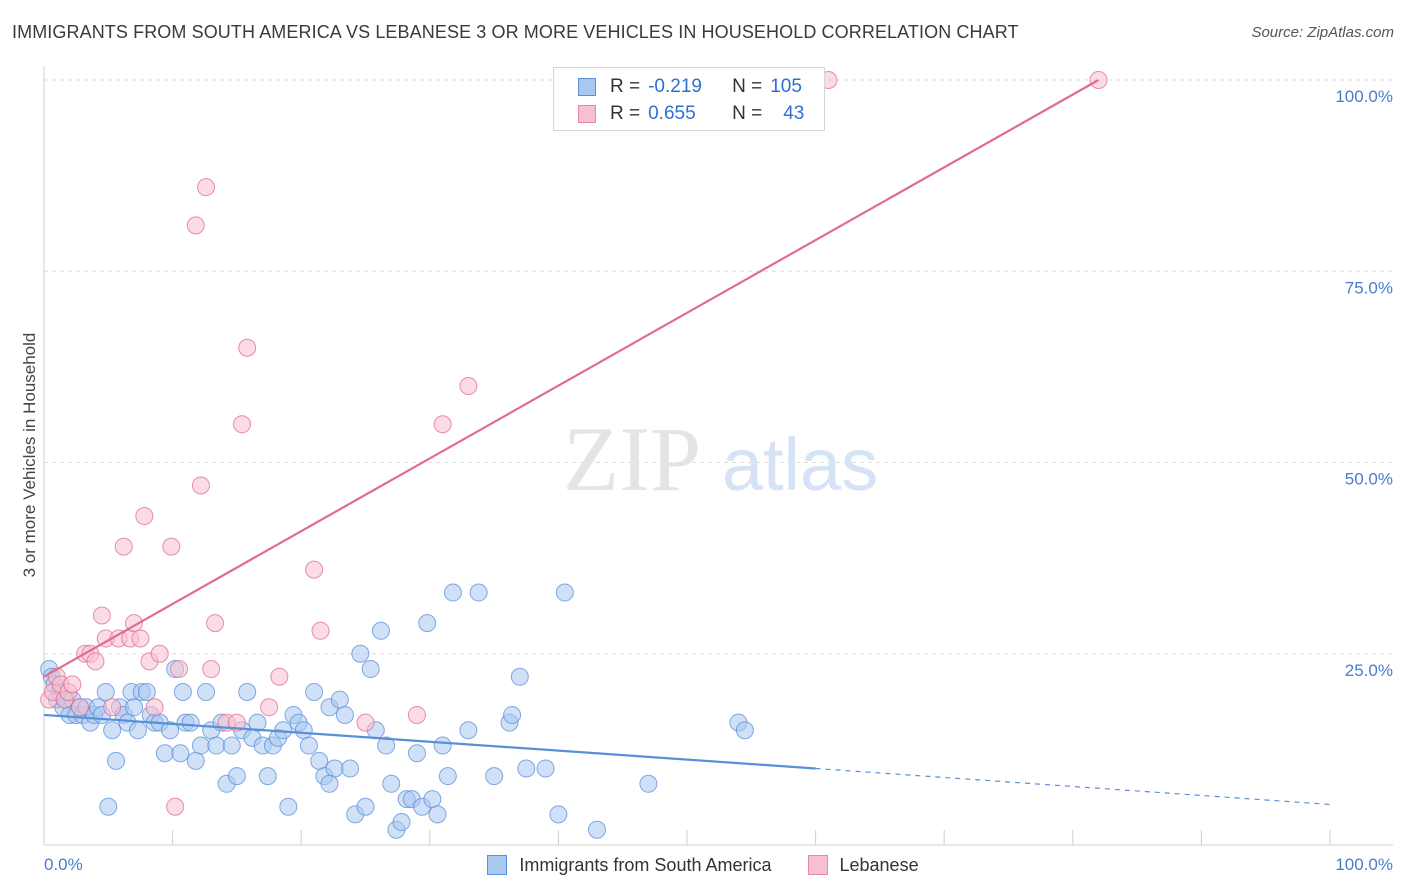  I want to click on stats-row-immigrants: R = -0.219 N = 105, so click(690, 87).